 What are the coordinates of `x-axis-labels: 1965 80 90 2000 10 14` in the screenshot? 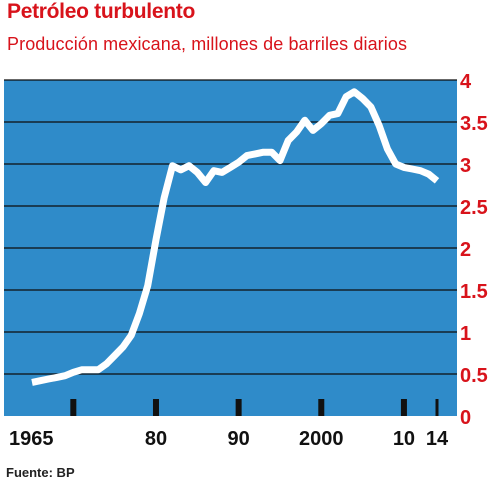 It's located at (229, 439).